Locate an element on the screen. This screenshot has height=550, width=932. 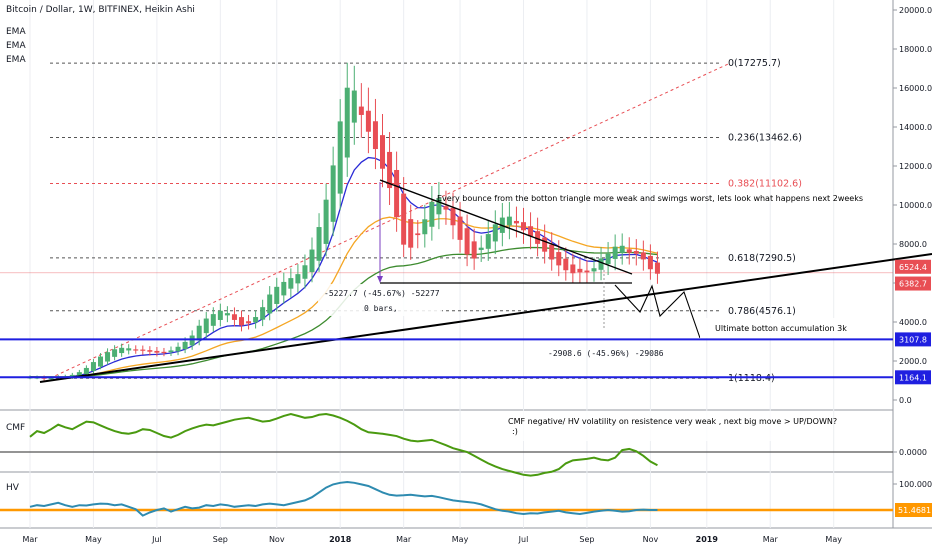
indicator-ema-3: EMA is located at coordinates (16, 60).